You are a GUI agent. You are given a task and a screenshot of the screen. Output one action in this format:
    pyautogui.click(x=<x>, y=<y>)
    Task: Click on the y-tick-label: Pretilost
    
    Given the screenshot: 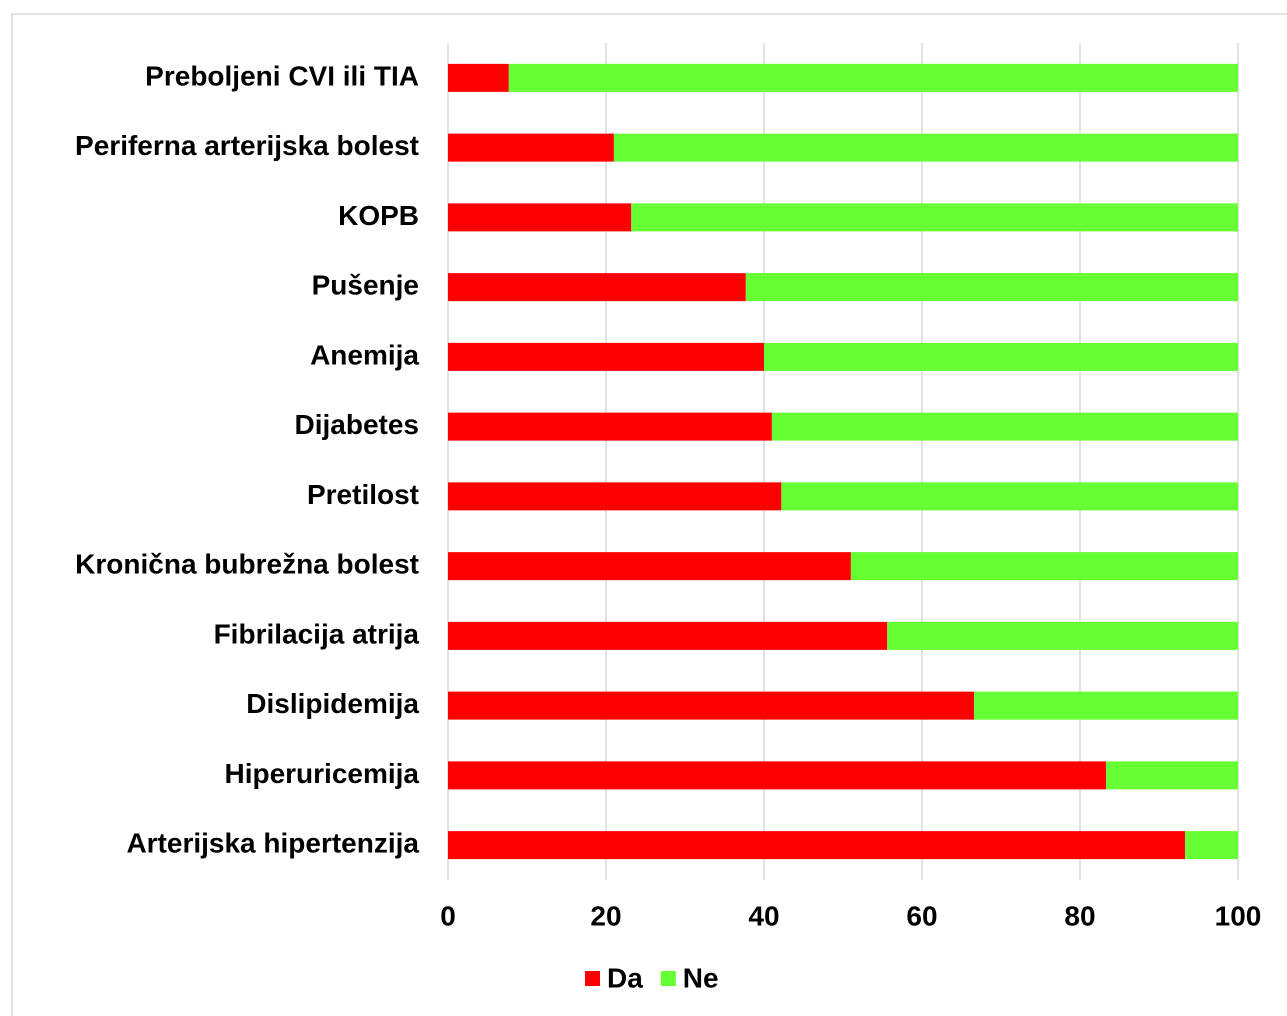 What is the action you would take?
    pyautogui.click(x=363, y=494)
    